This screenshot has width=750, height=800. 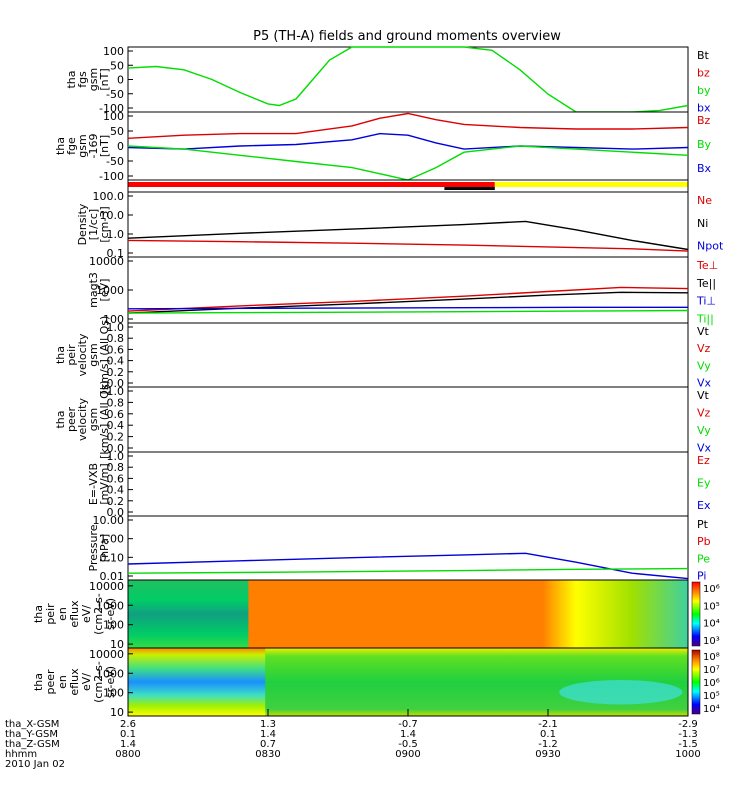 What do you see at coordinates (117, 131) in the screenshot?
I see `y-tick-label: 50` at bounding box center [117, 131].